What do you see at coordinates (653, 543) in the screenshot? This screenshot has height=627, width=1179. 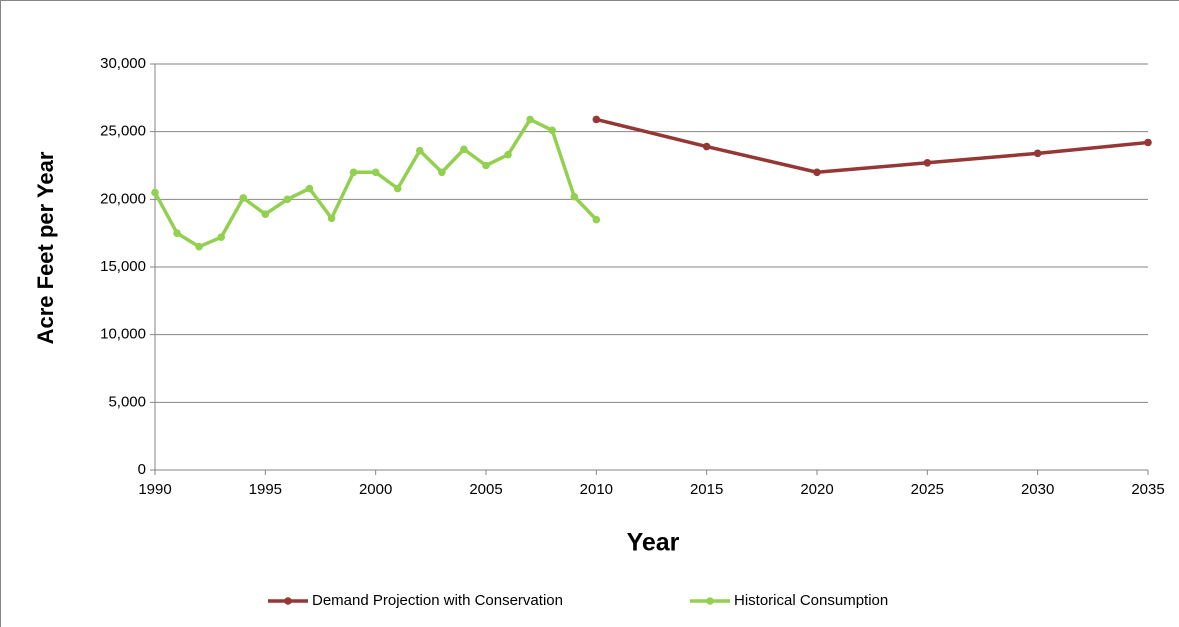 I see `x-axis-title: Year` at bounding box center [653, 543].